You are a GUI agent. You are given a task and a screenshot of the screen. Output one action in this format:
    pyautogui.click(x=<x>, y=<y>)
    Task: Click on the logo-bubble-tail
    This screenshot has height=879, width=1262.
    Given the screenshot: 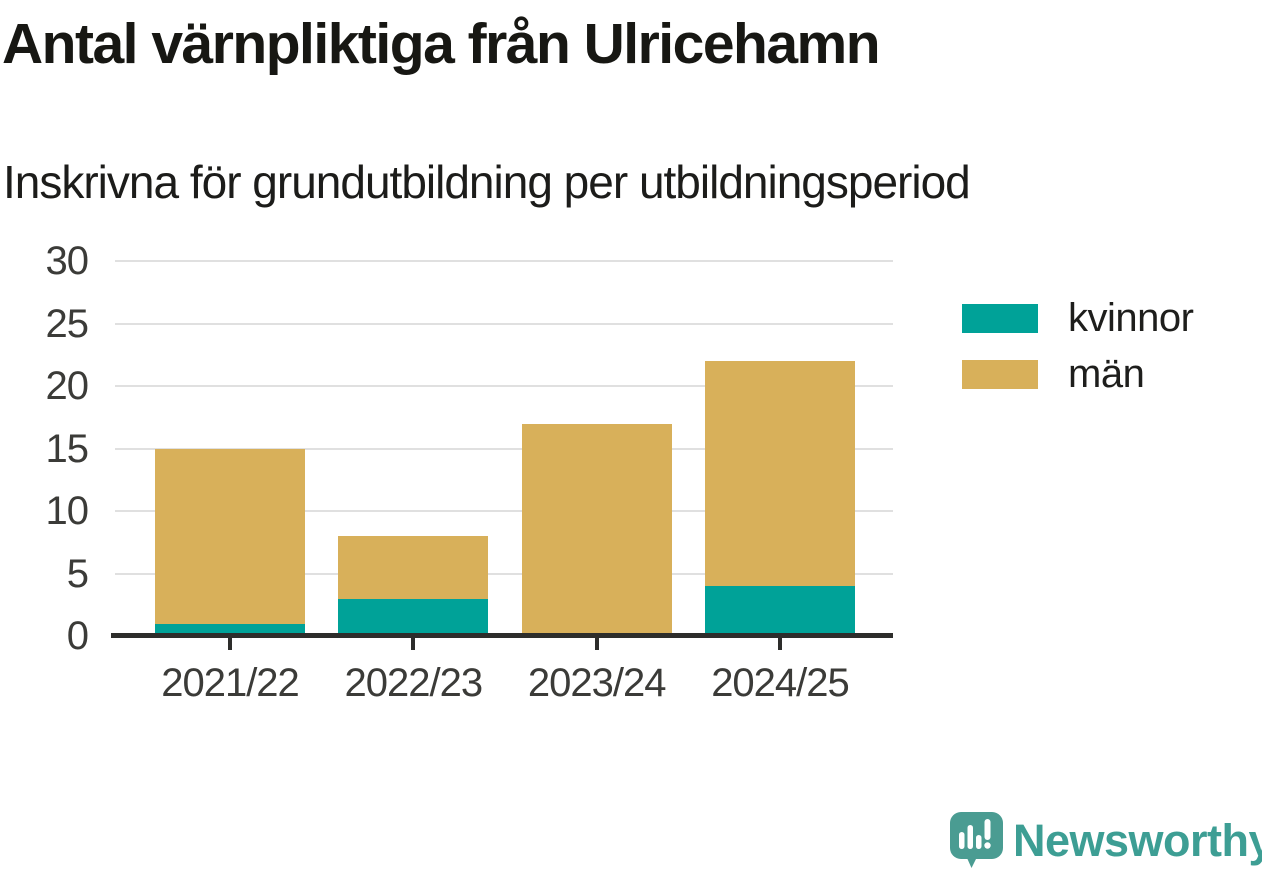 What is the action you would take?
    pyautogui.click(x=972, y=858)
    